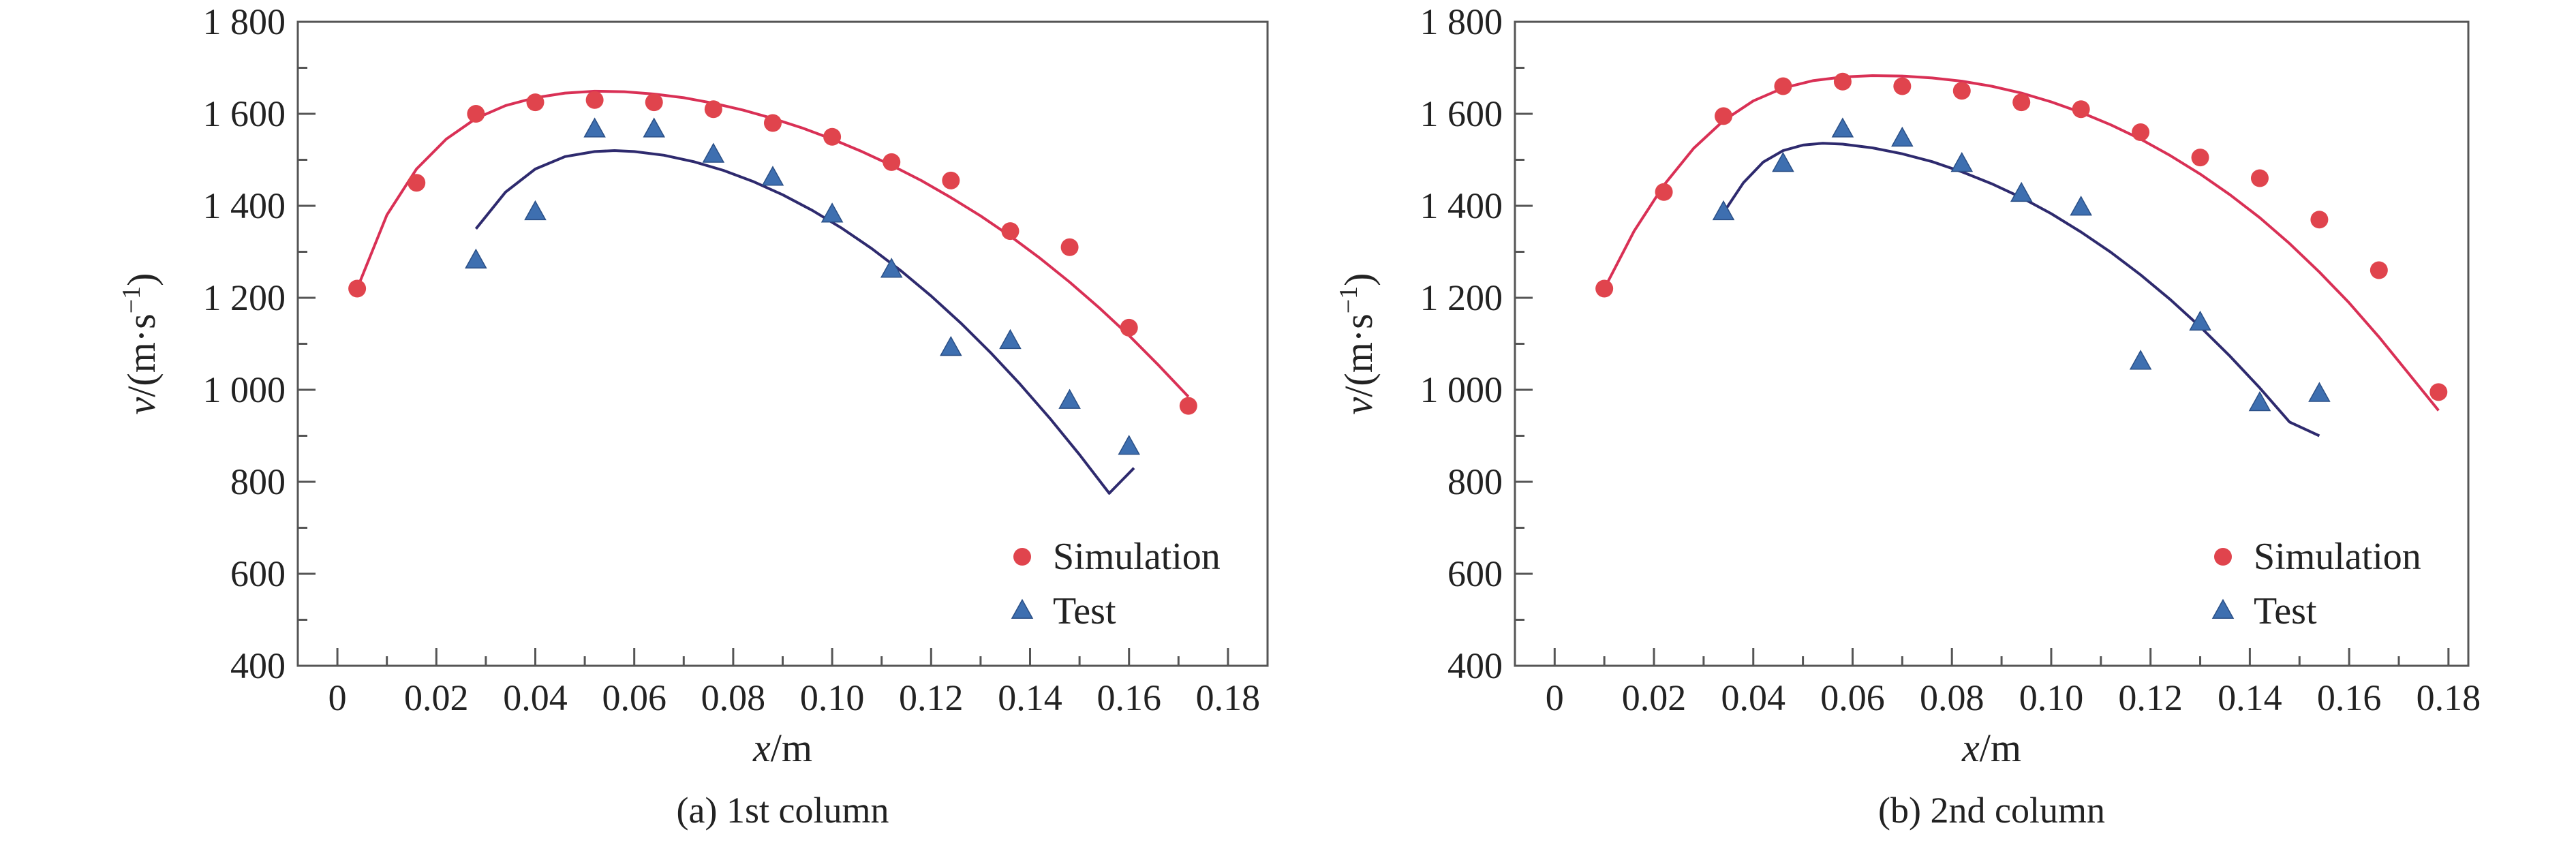  What do you see at coordinates (1358, 355) in the screenshot?
I see `y-axis-unit: /(m·s` at bounding box center [1358, 355].